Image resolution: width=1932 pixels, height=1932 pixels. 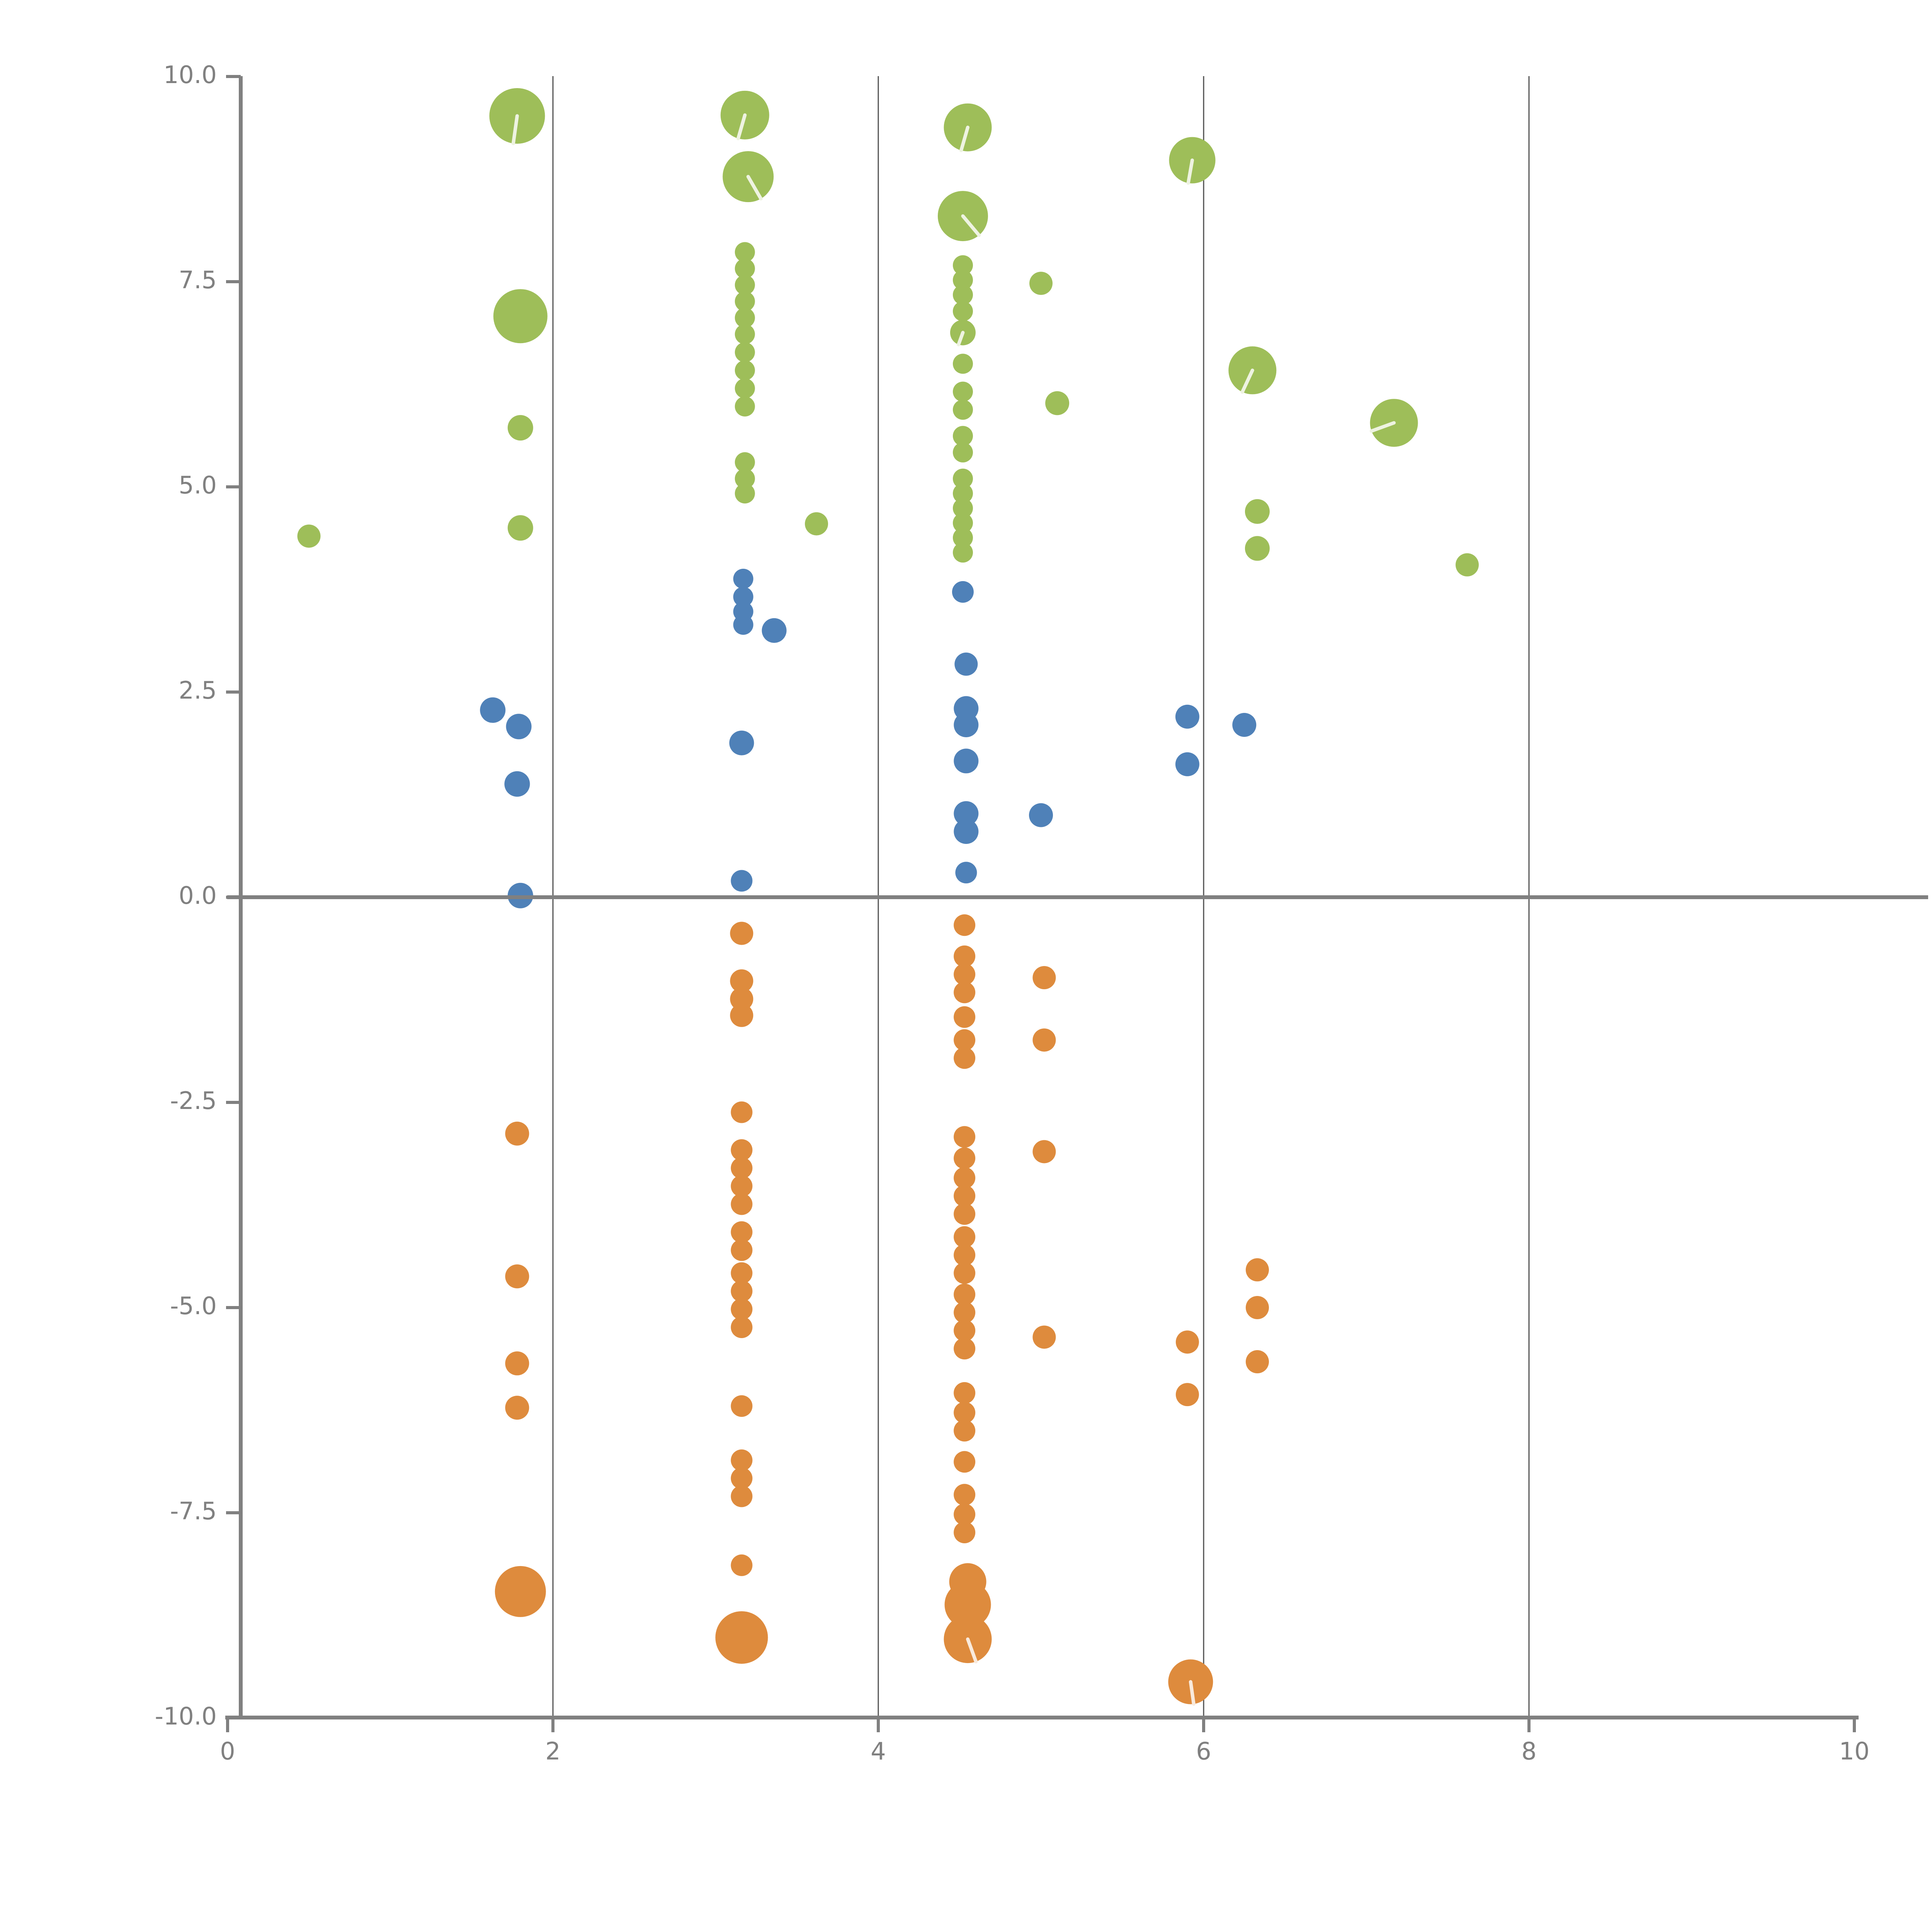 What do you see at coordinates (198, 485) in the screenshot?
I see `y-tick-label: 5.0` at bounding box center [198, 485].